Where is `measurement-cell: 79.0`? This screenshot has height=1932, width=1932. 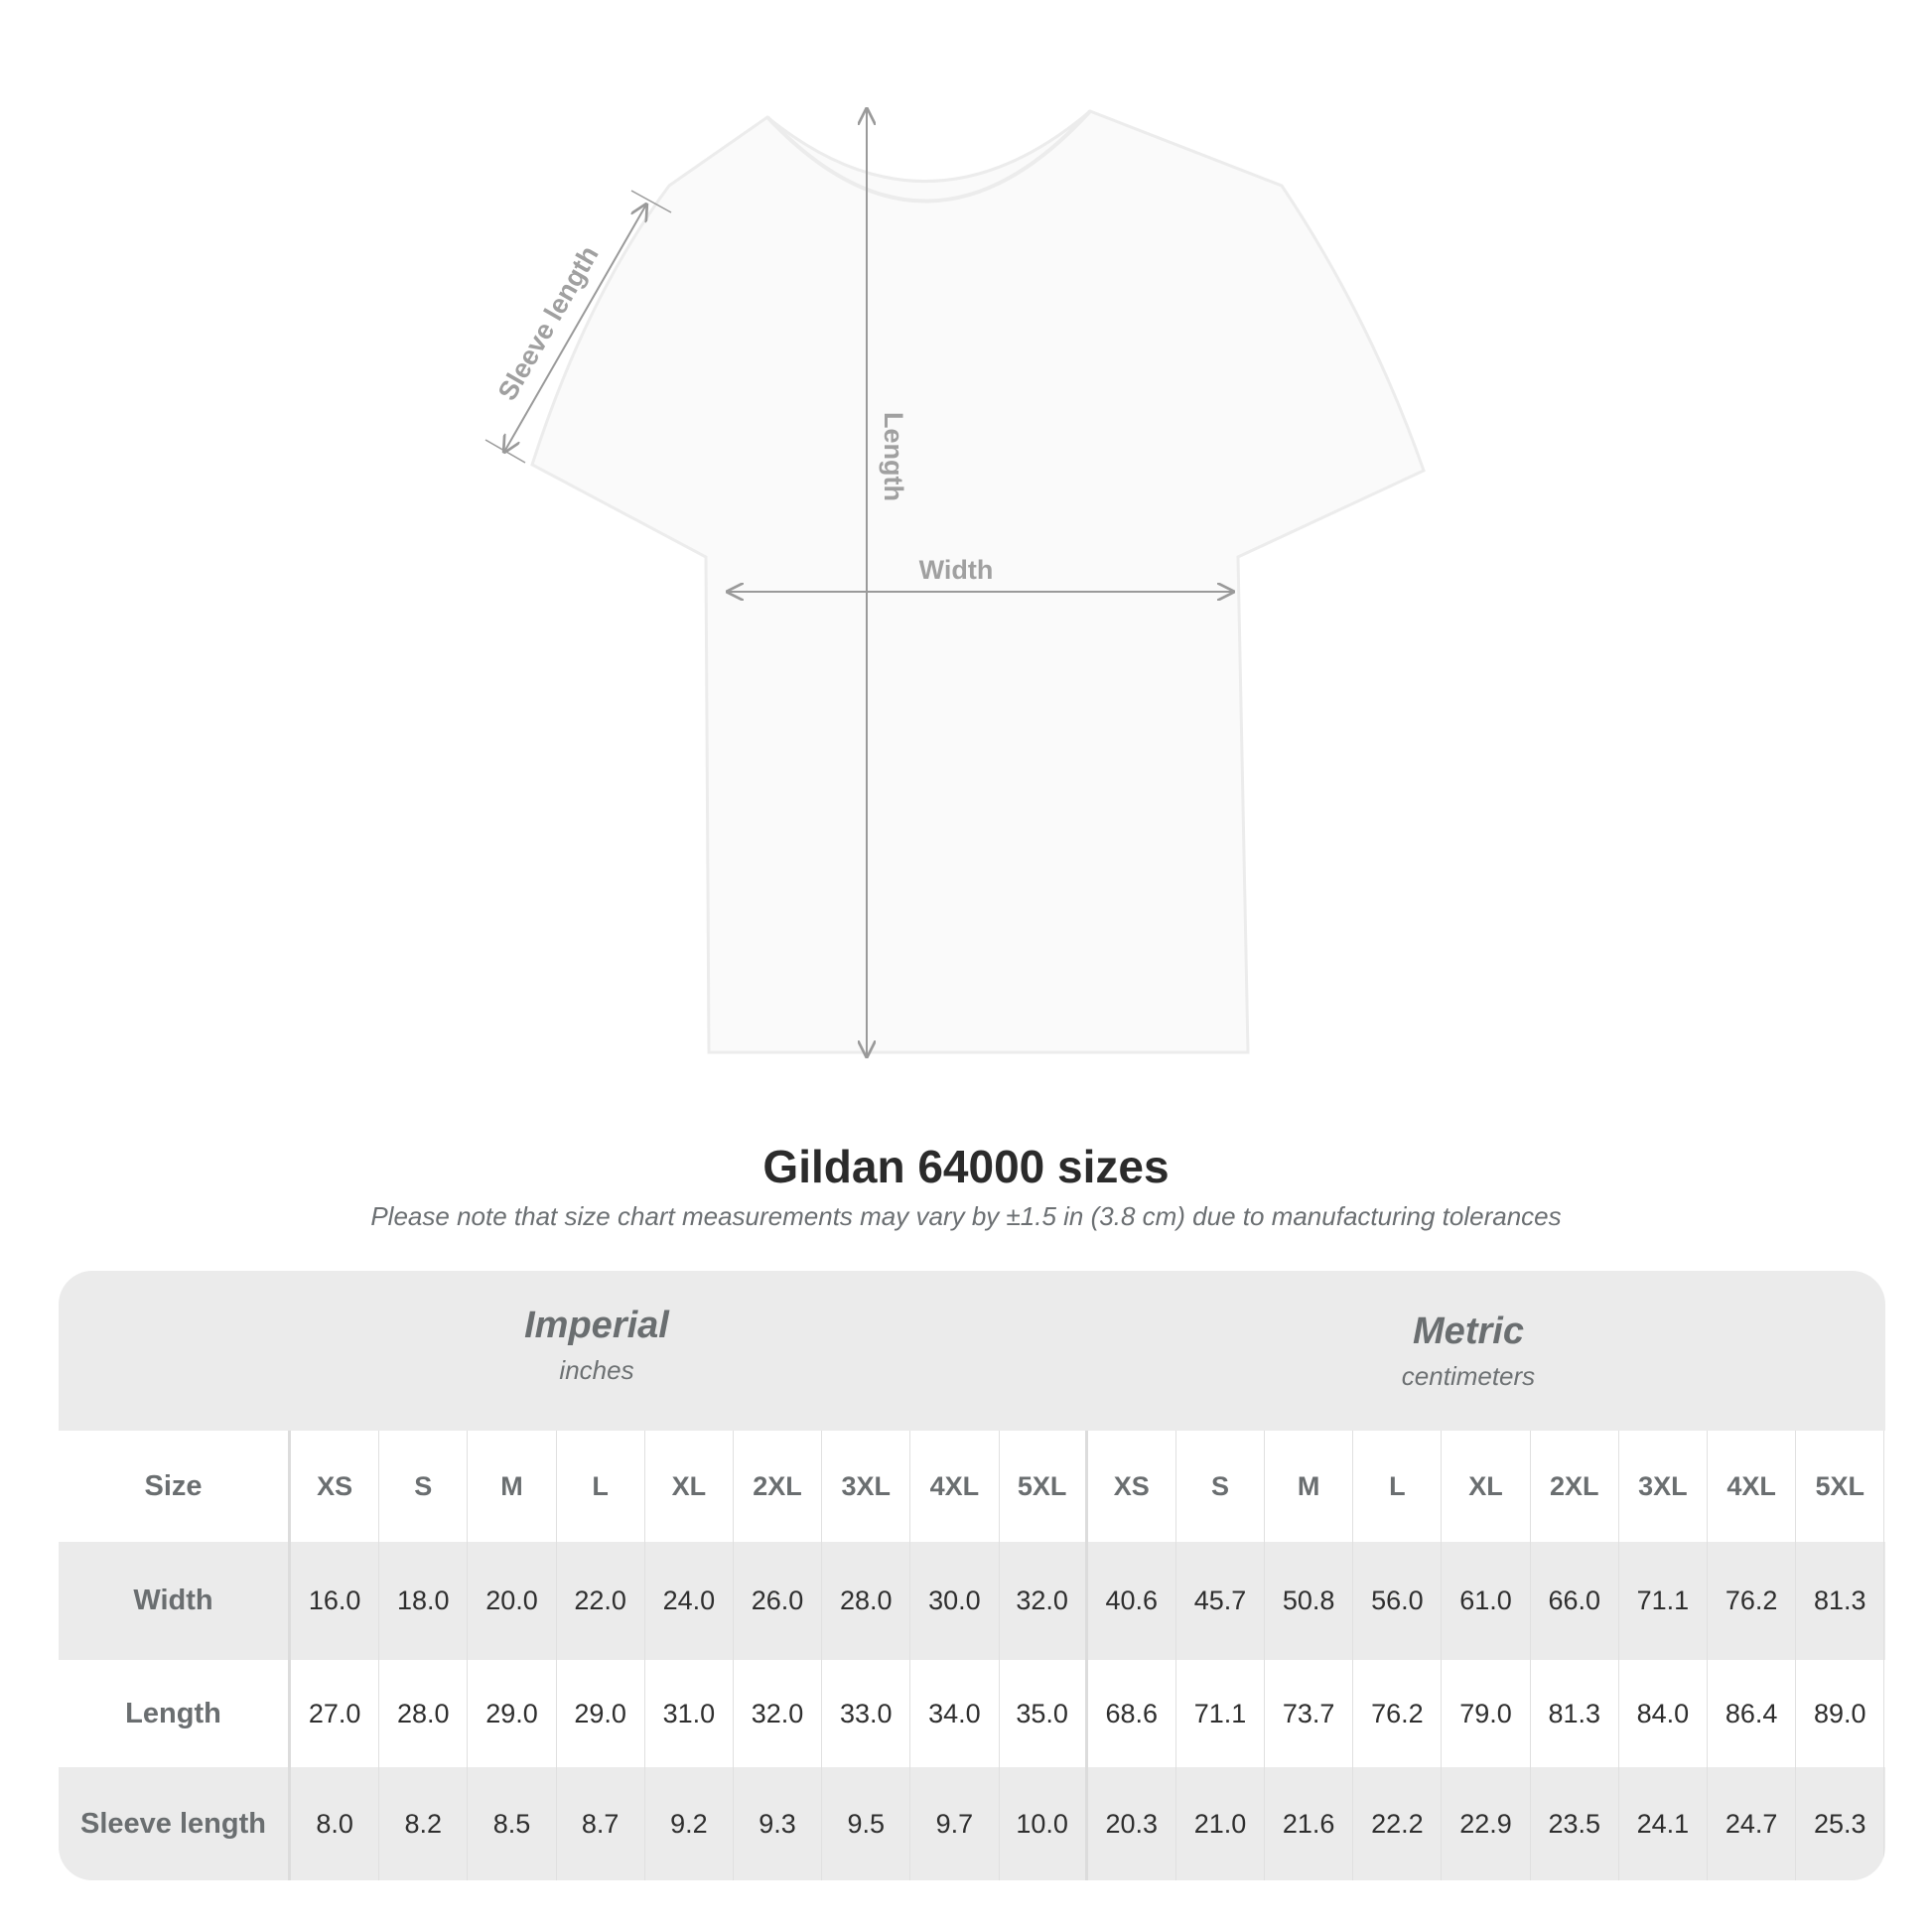 measurement-cell: 79.0 is located at coordinates (1486, 1714).